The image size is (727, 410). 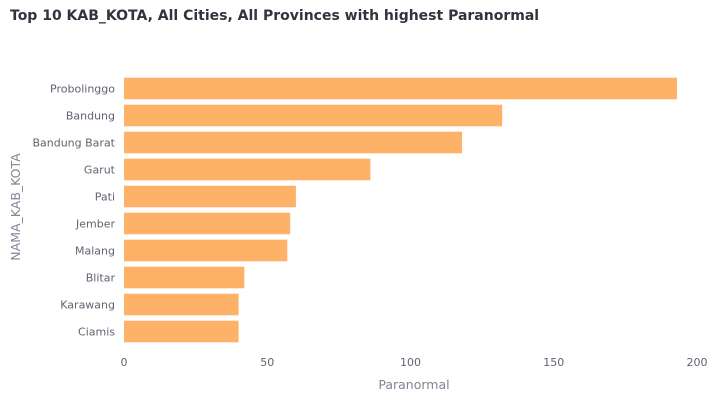 I want to click on x-axis-title: Paranormal, so click(x=413, y=384).